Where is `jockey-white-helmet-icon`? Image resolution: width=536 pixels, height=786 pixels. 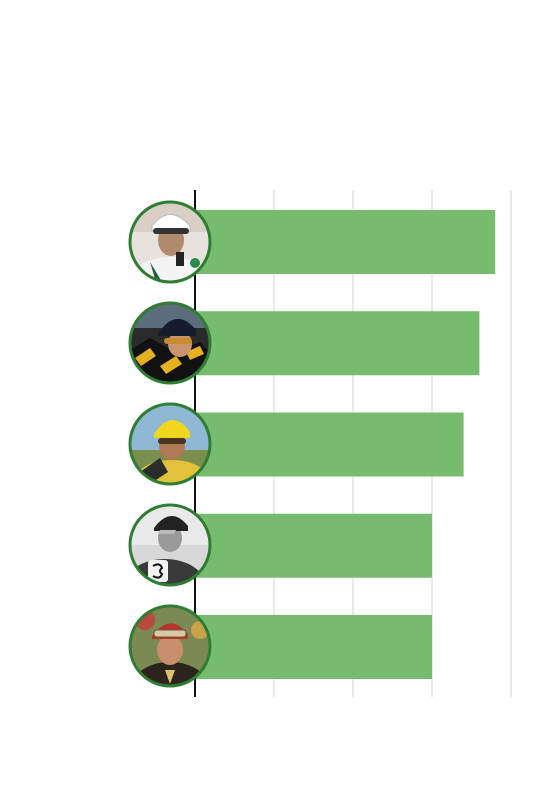
jockey-white-helmet-icon is located at coordinates (170, 242).